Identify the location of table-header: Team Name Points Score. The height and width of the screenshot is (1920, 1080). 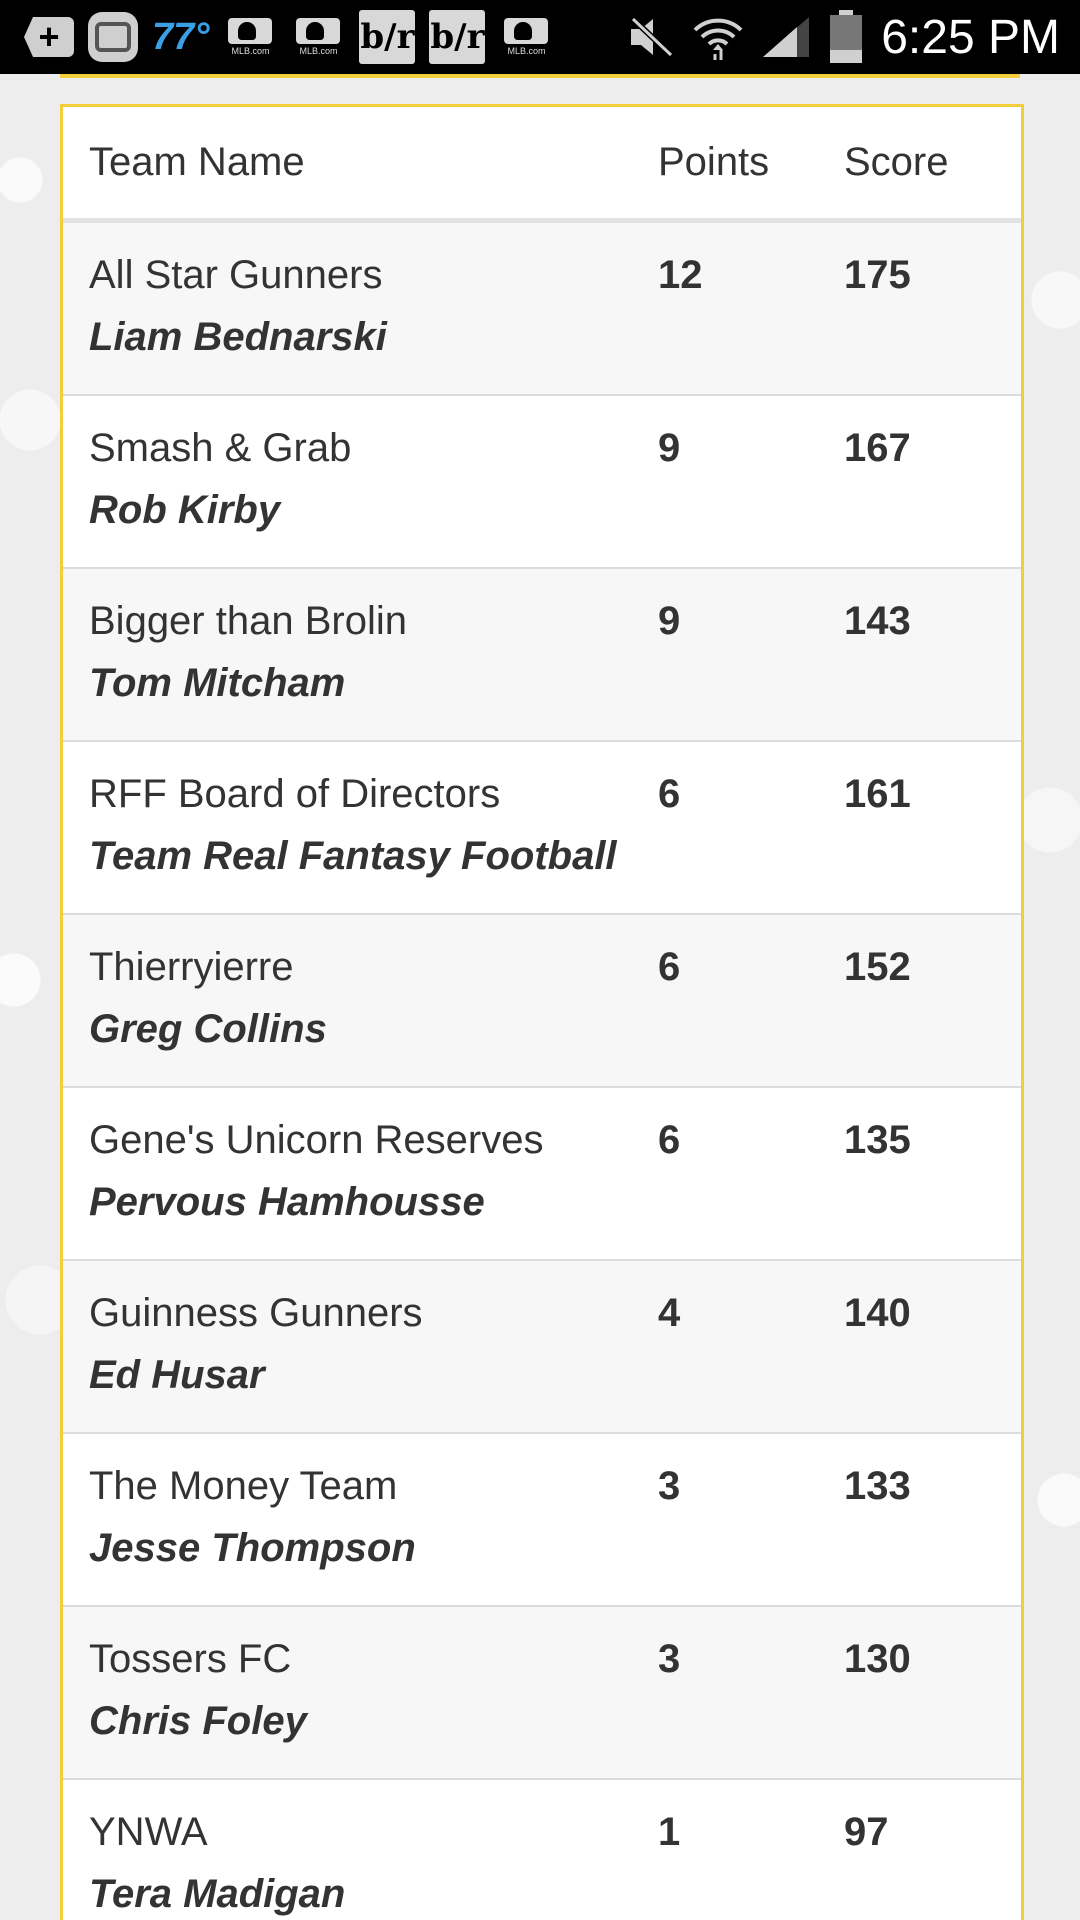
(542, 165).